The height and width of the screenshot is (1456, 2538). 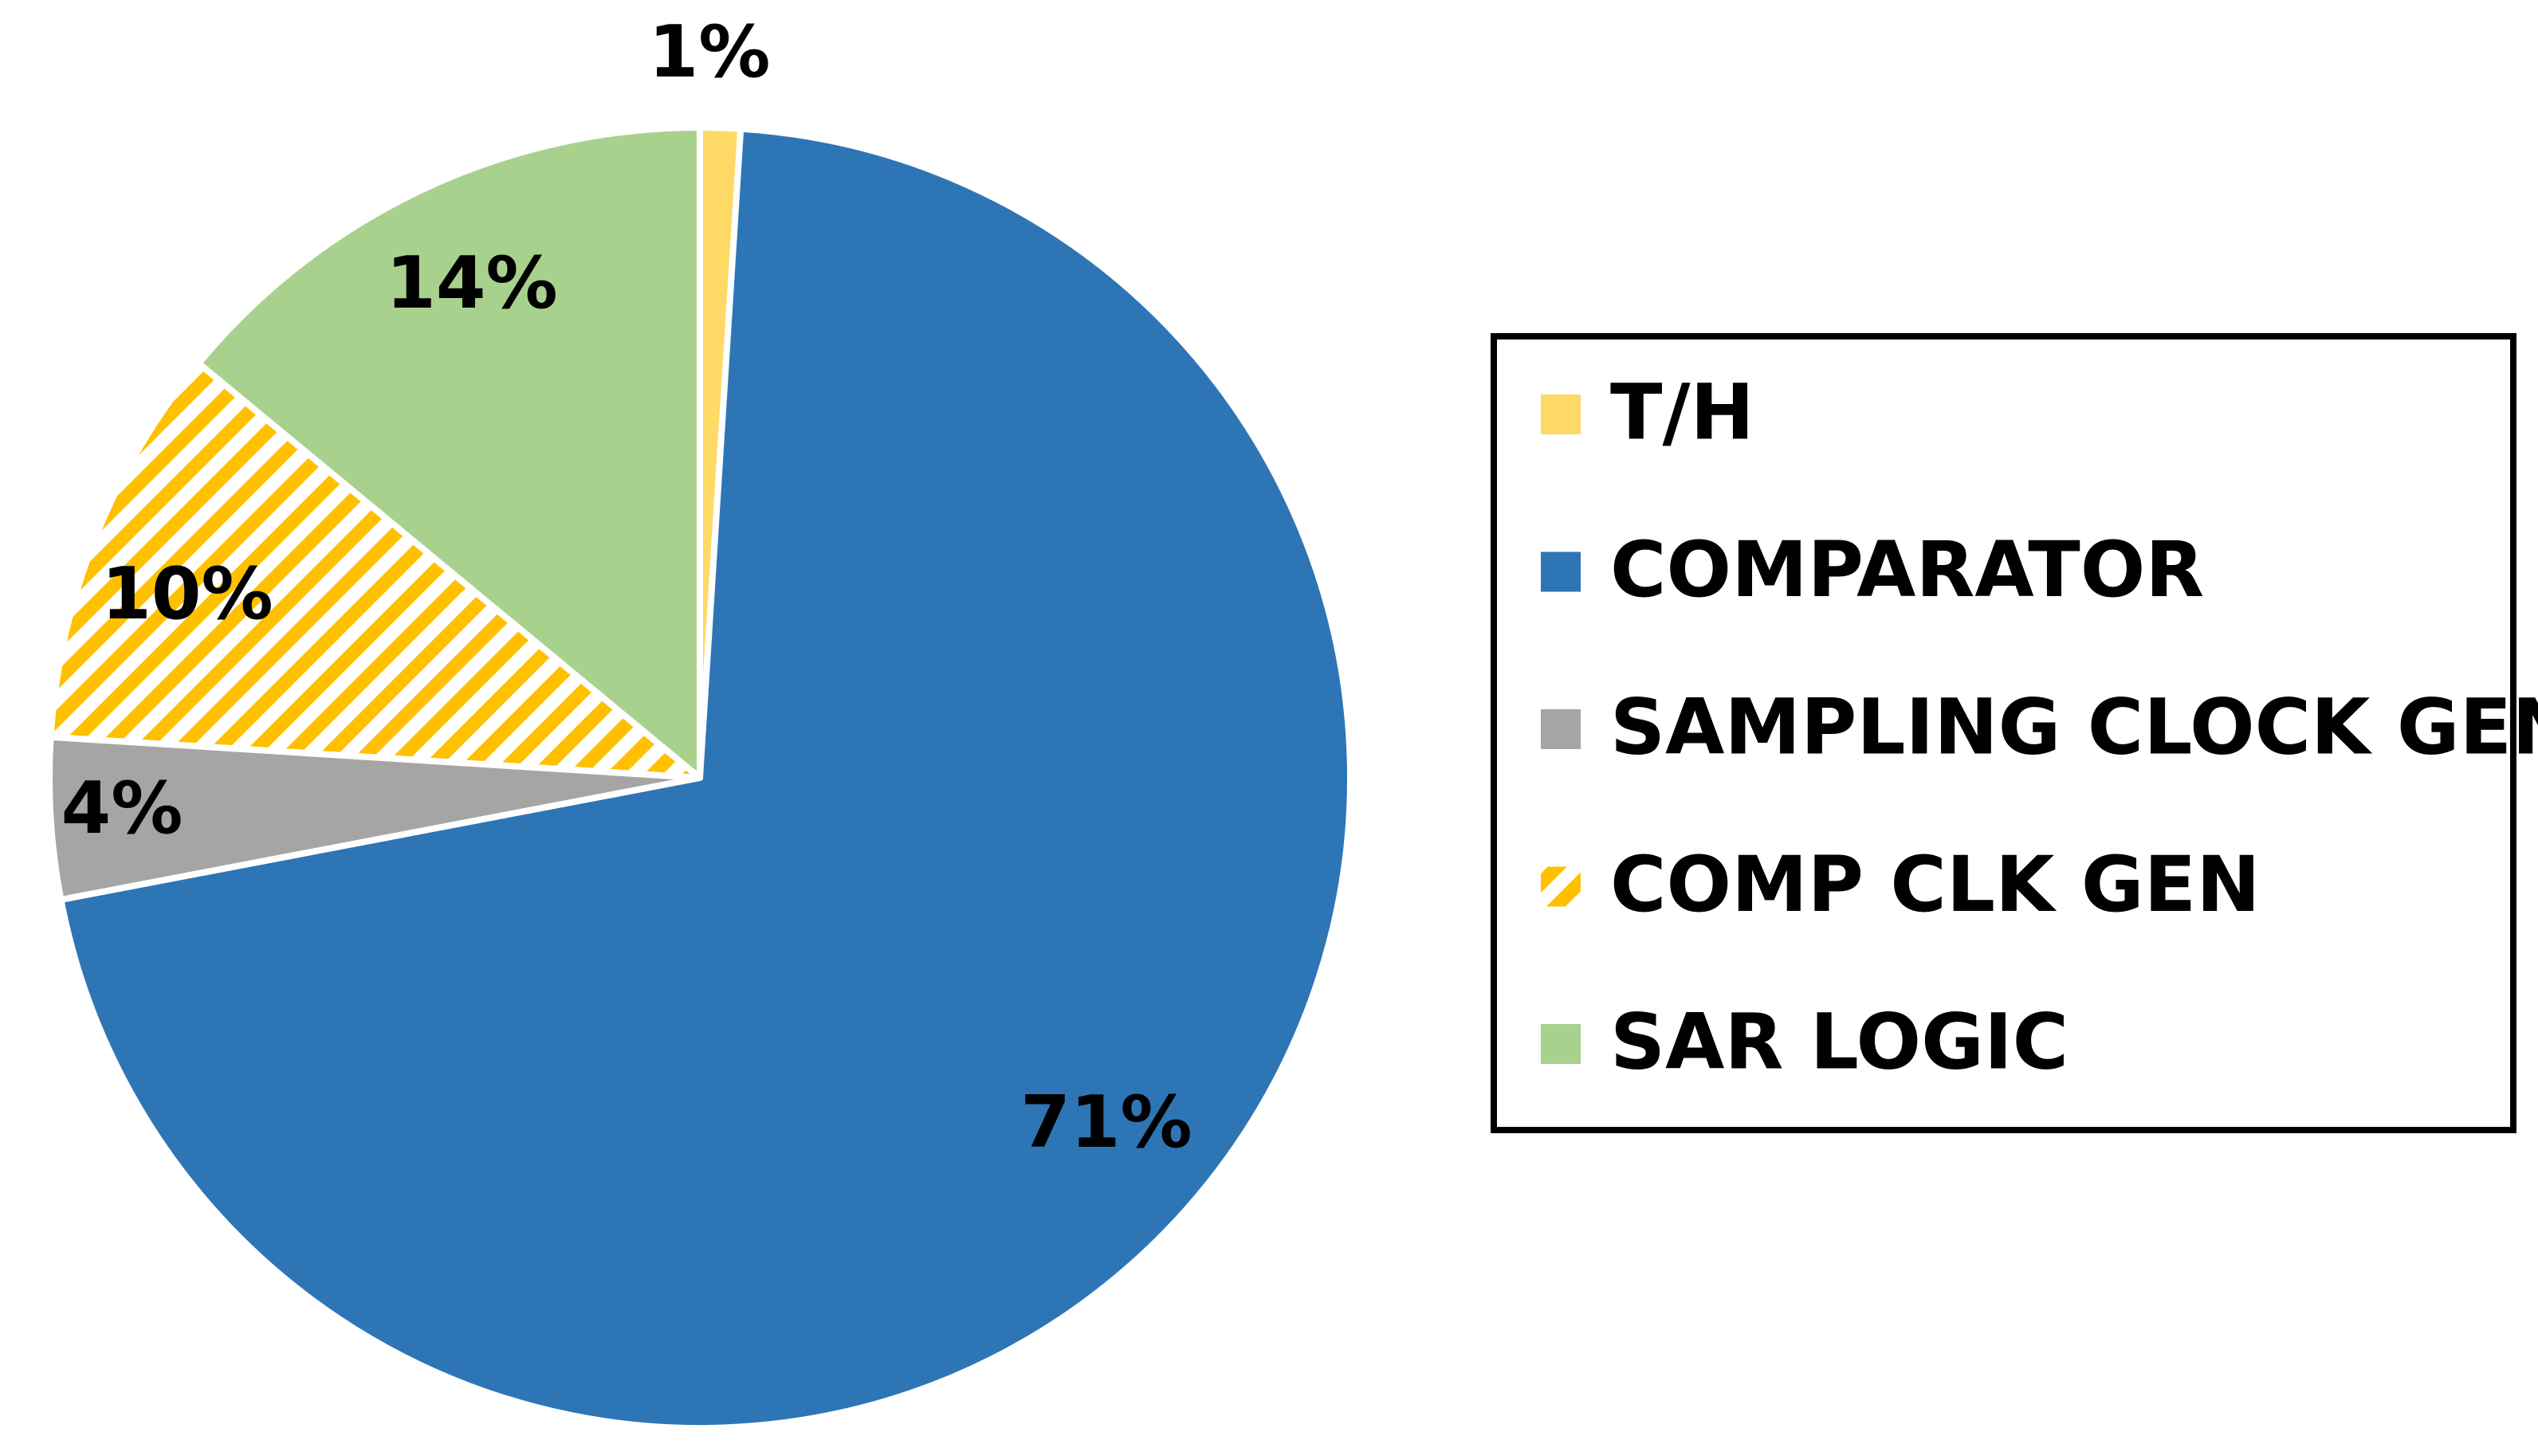 What do you see at coordinates (710, 52) in the screenshot?
I see `data-label: 1%` at bounding box center [710, 52].